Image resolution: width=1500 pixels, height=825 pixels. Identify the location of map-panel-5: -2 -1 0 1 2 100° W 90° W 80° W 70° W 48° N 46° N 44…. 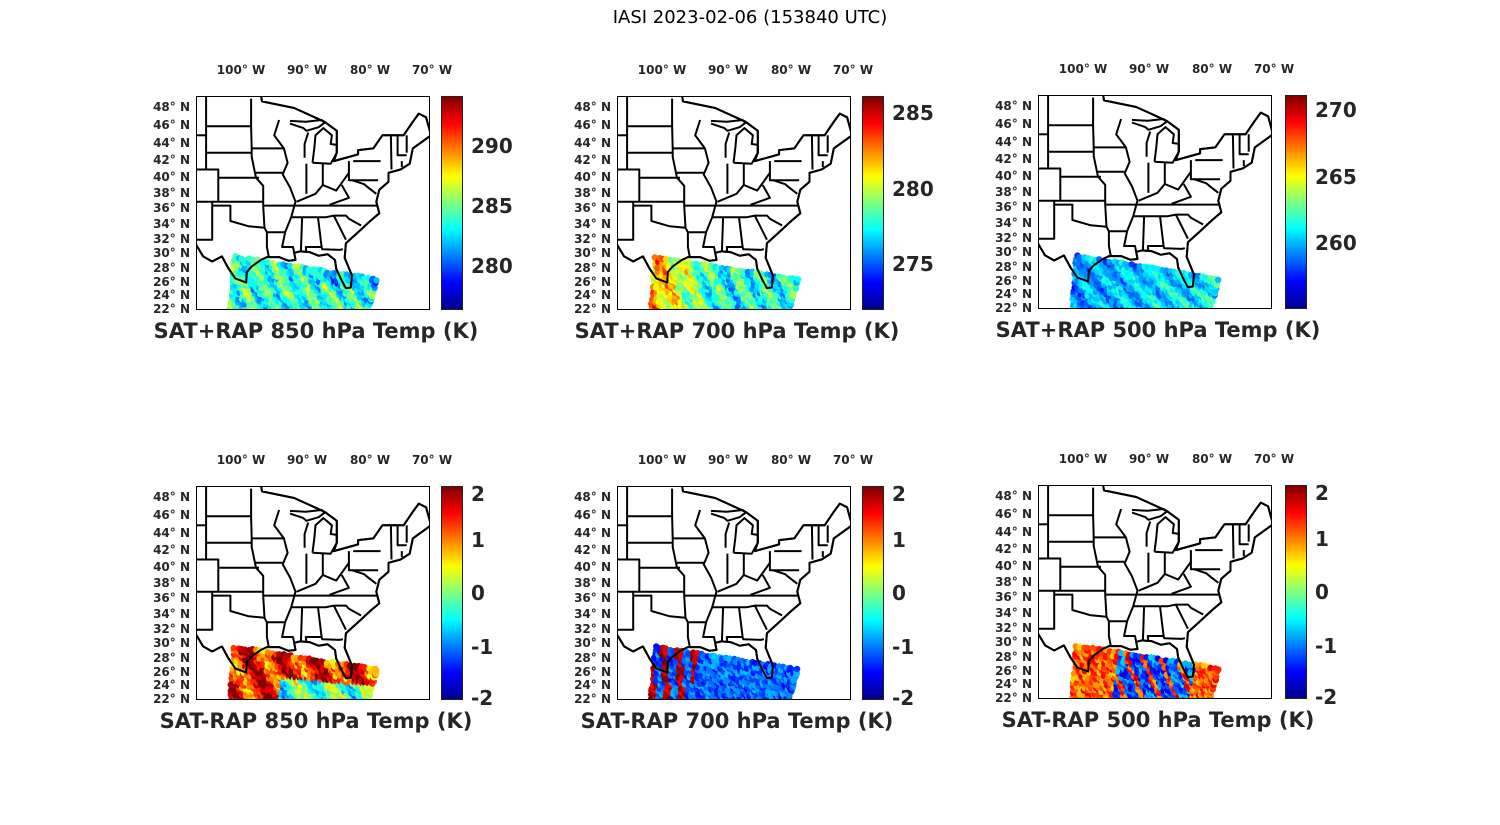
(745, 599).